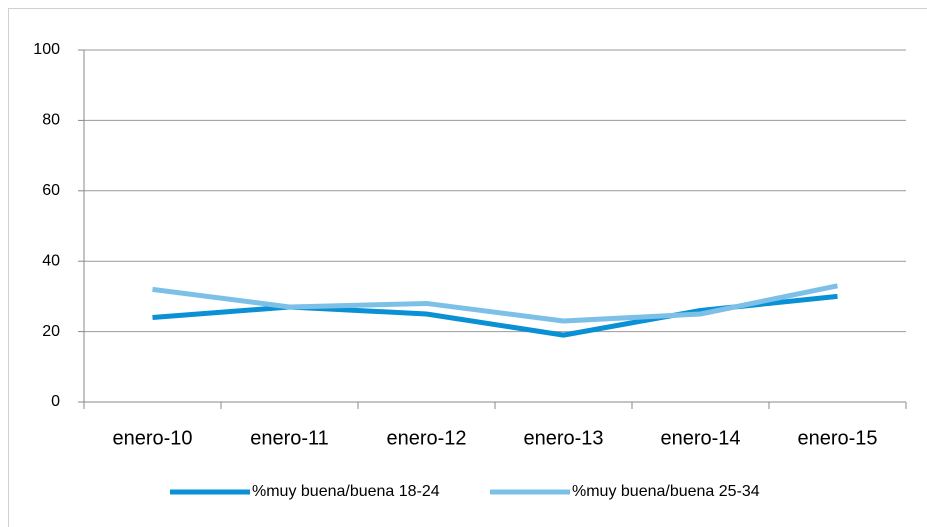 The height and width of the screenshot is (527, 927). What do you see at coordinates (426, 438) in the screenshot?
I see `x-tick-label: enero-12` at bounding box center [426, 438].